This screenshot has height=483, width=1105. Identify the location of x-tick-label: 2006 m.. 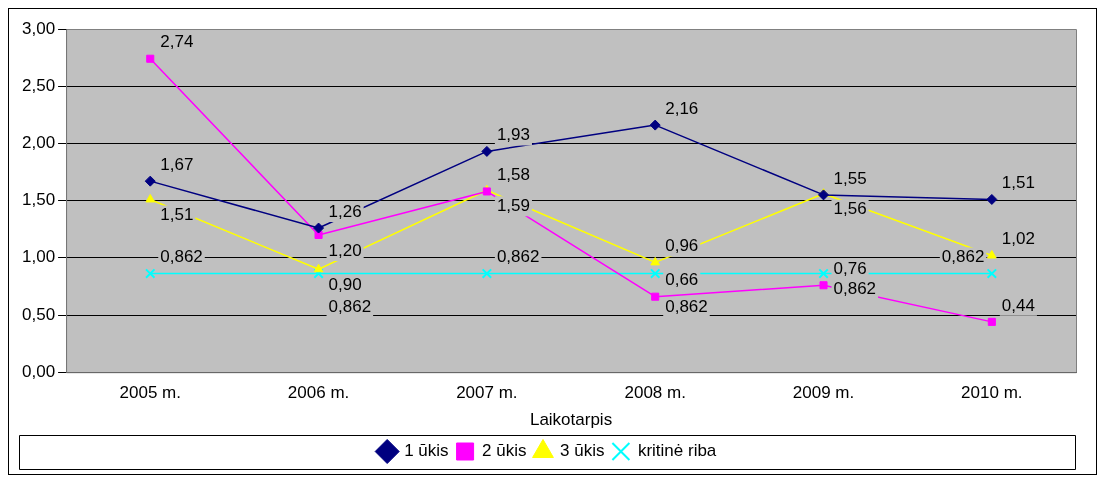
(318, 393).